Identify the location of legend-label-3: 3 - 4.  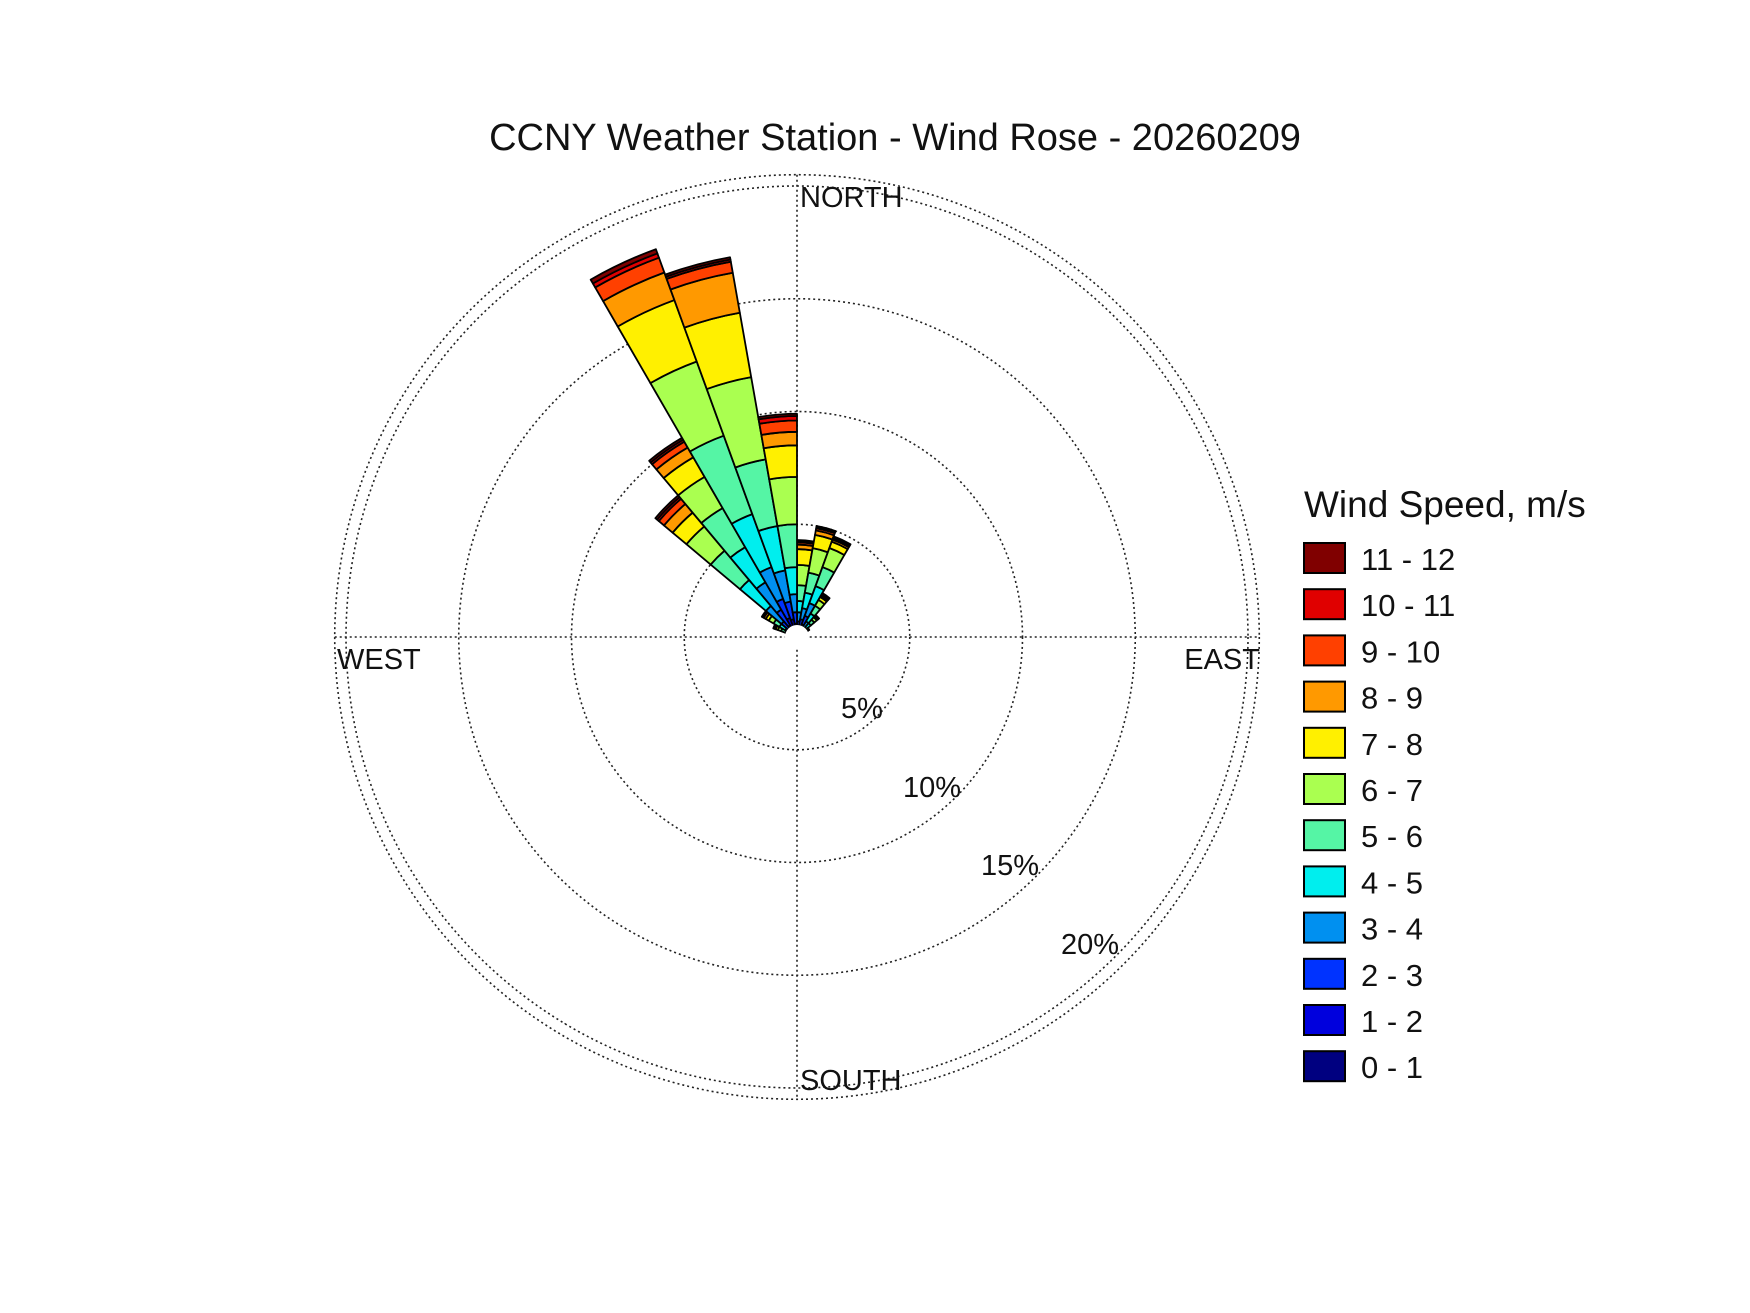
(1392, 929).